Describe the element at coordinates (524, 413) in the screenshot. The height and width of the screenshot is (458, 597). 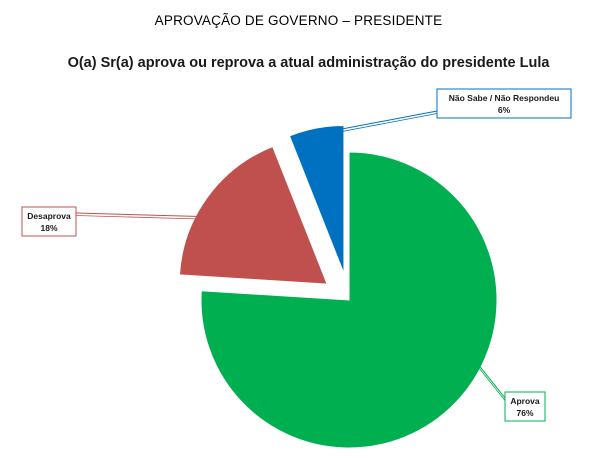
I see `data-label-value: 76%` at that location.